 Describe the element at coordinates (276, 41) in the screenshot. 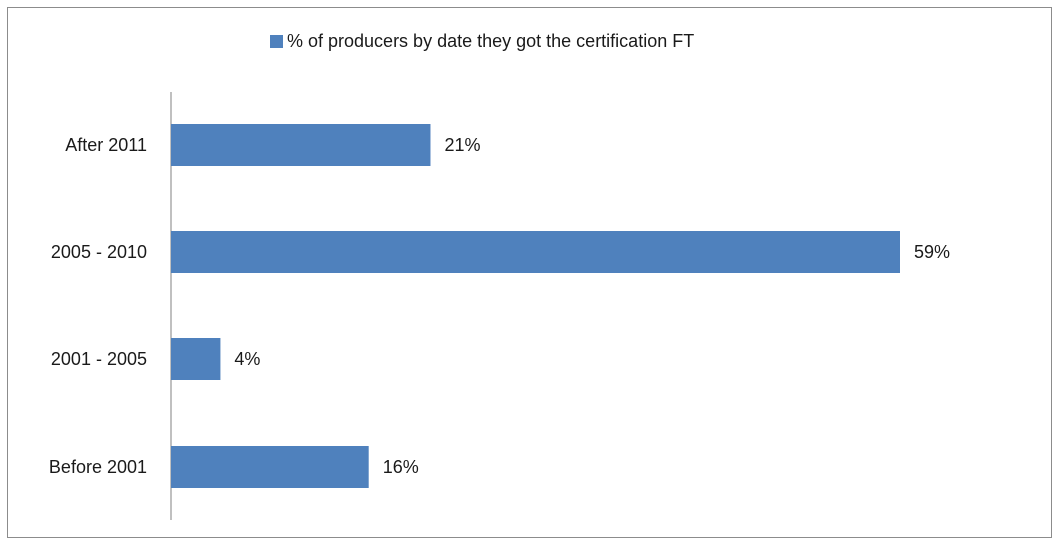

I see `legend-swatch` at that location.